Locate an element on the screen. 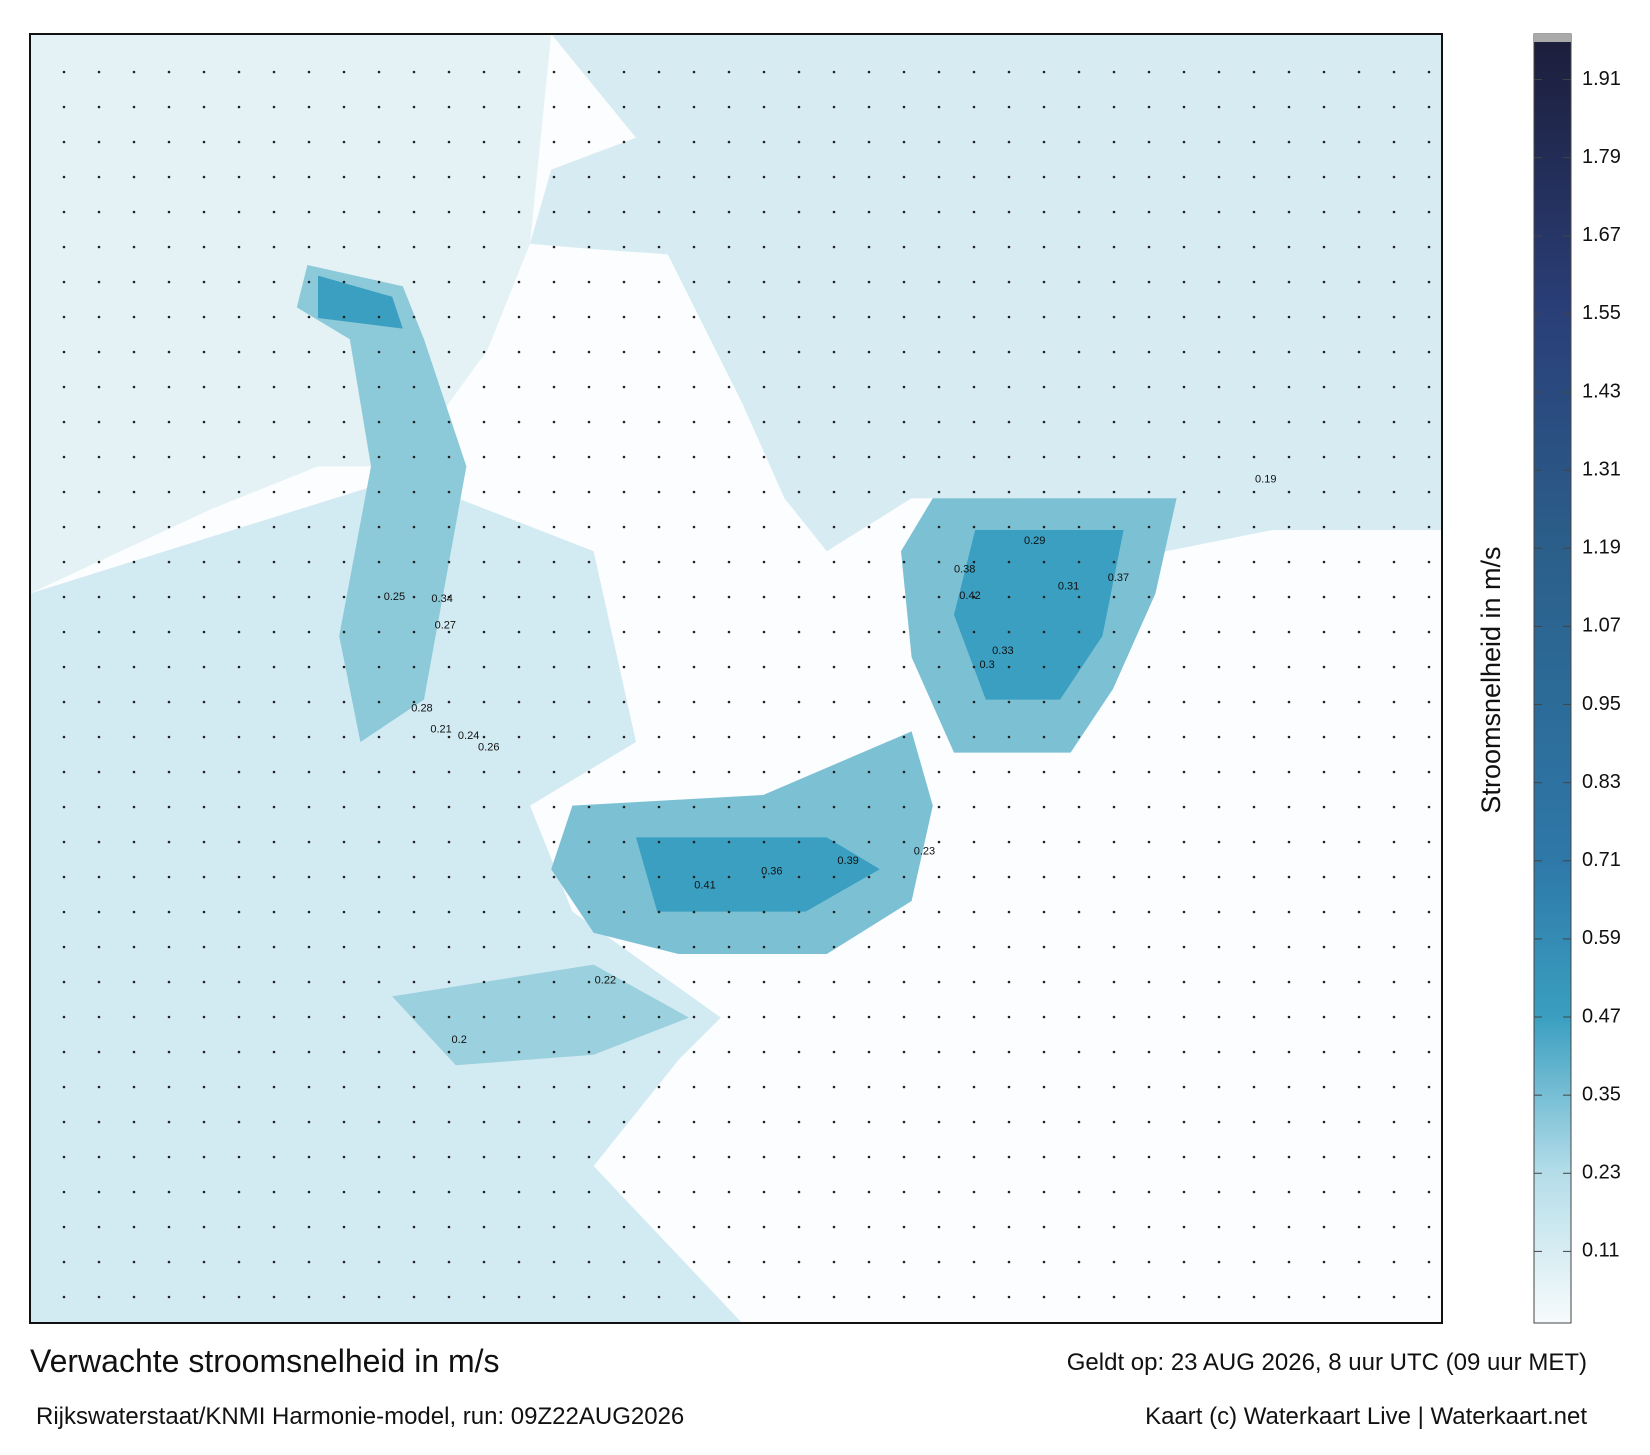 This screenshot has height=1455, width=1650. speed-label: 0.28 is located at coordinates (421, 708).